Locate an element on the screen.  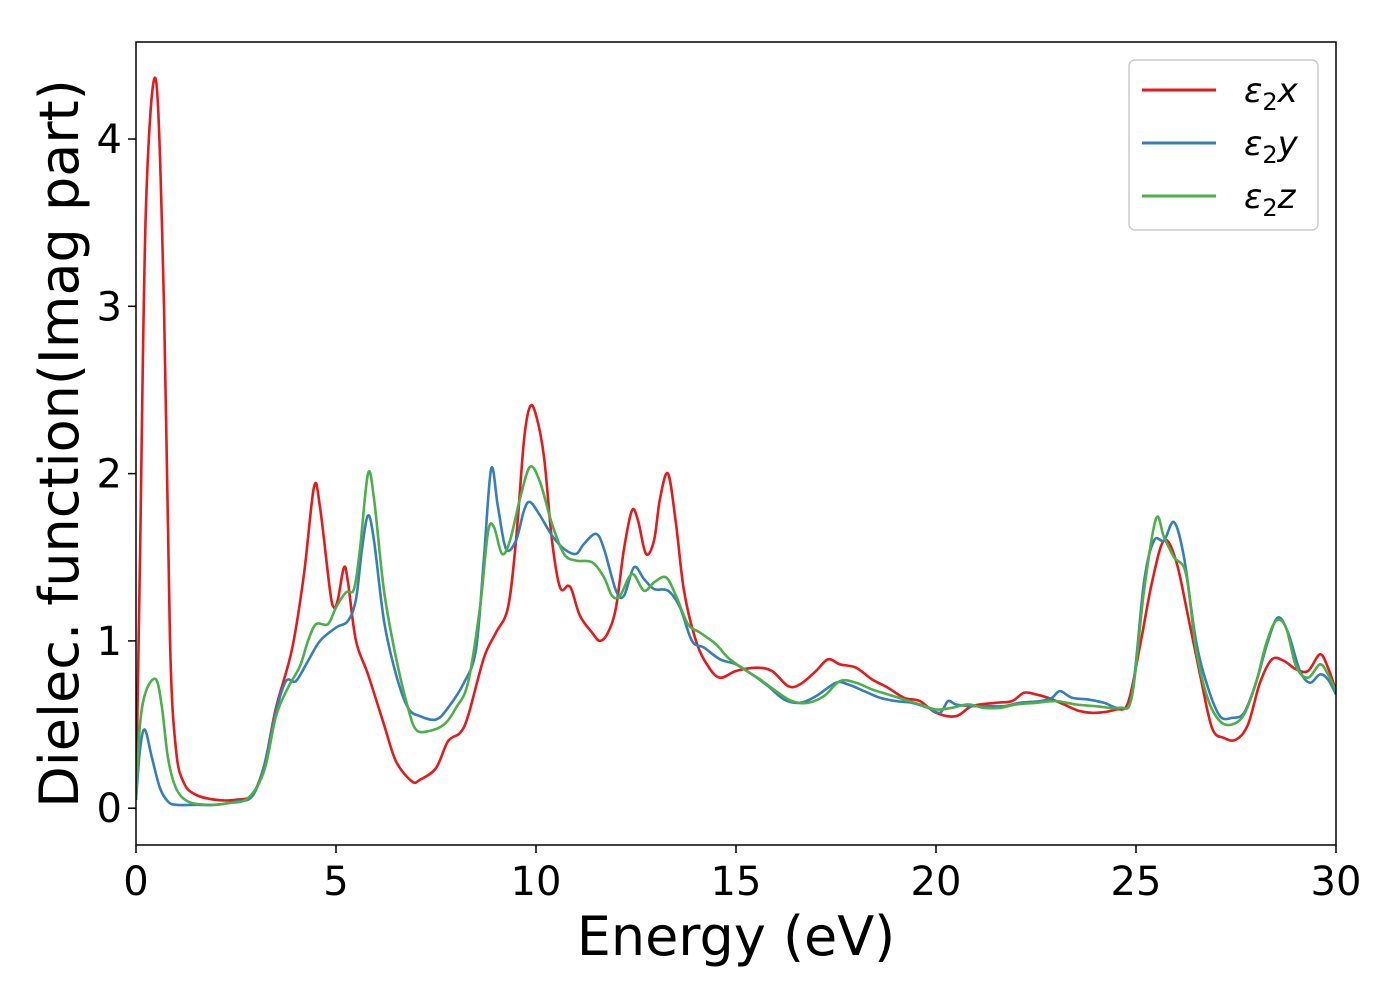
y-tick-label: 0 is located at coordinates (109, 809).